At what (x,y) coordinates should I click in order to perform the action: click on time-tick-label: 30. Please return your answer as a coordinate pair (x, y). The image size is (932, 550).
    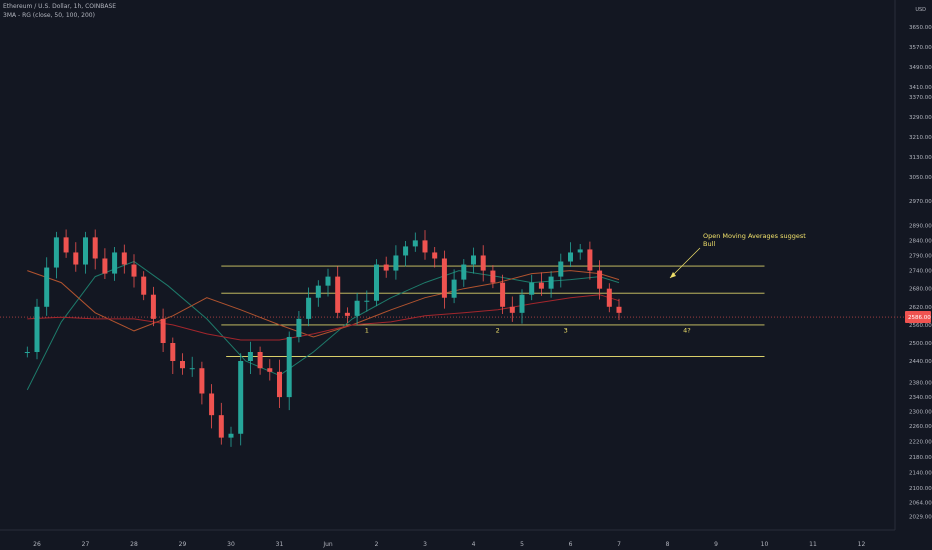
    Looking at the image, I should click on (231, 544).